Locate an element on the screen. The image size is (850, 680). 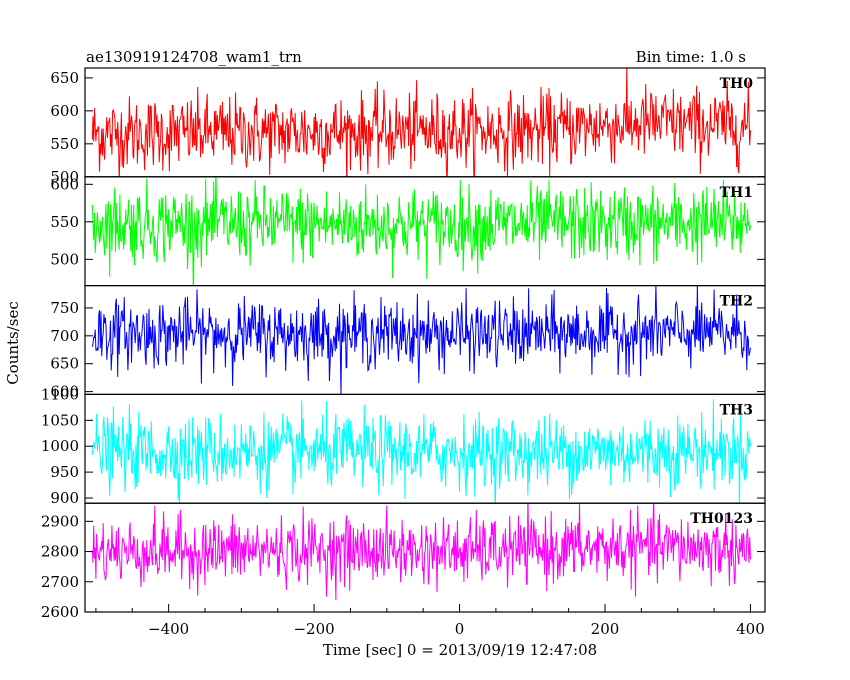
panel-label: TH3 is located at coordinates (736, 410).